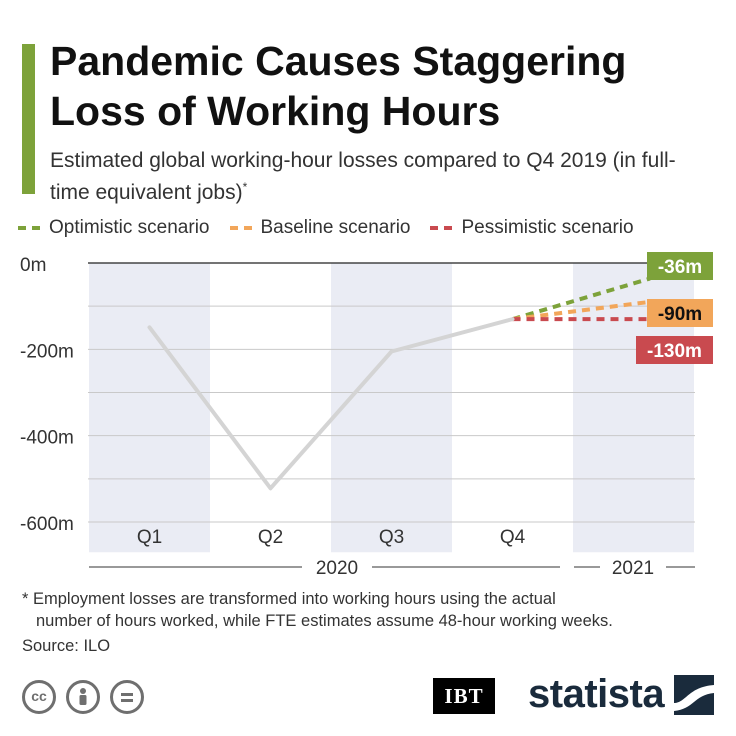 The height and width of the screenshot is (736, 736). What do you see at coordinates (129, 227) in the screenshot?
I see `legend-label-optimistic: Optimistic scenario` at bounding box center [129, 227].